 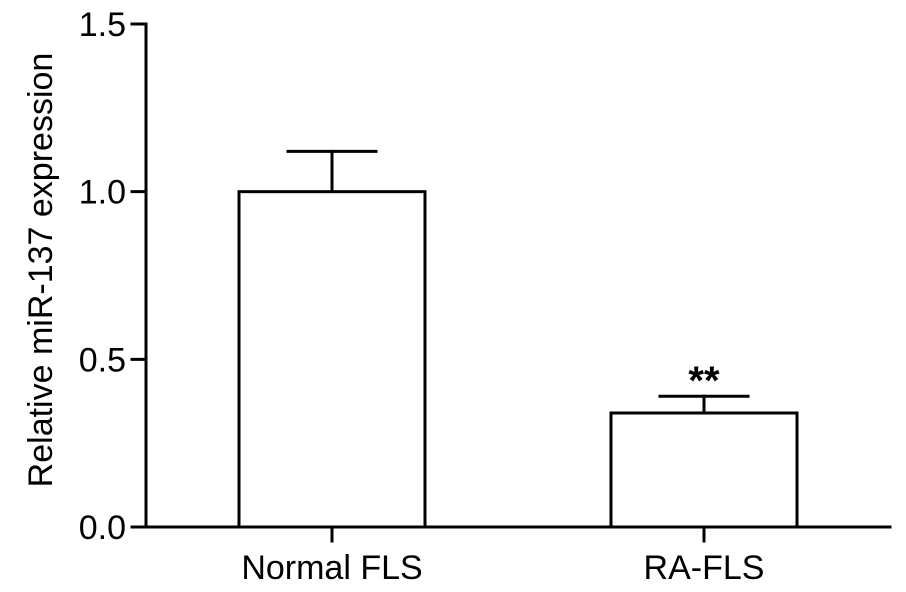 What do you see at coordinates (102, 25) in the screenshot?
I see `y-tick-label: 1.5` at bounding box center [102, 25].